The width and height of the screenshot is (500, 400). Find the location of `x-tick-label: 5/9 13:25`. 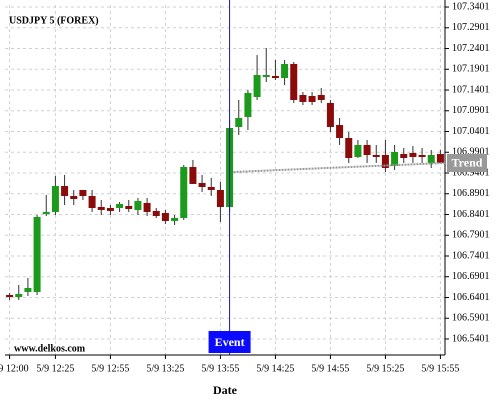

x-tick-label: 5/9 13:25 is located at coordinates (165, 368).